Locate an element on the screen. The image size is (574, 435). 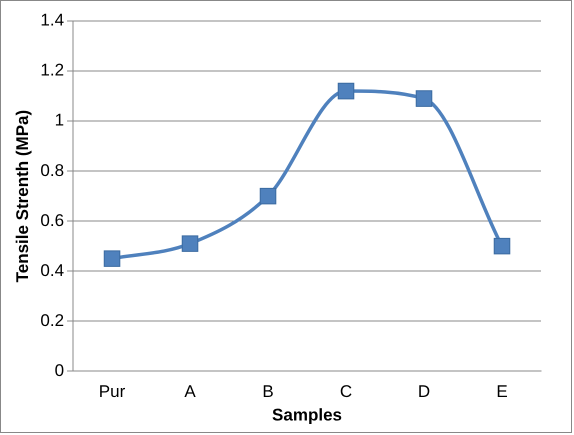
y-tick-label: 0.2 is located at coordinates (52, 320).